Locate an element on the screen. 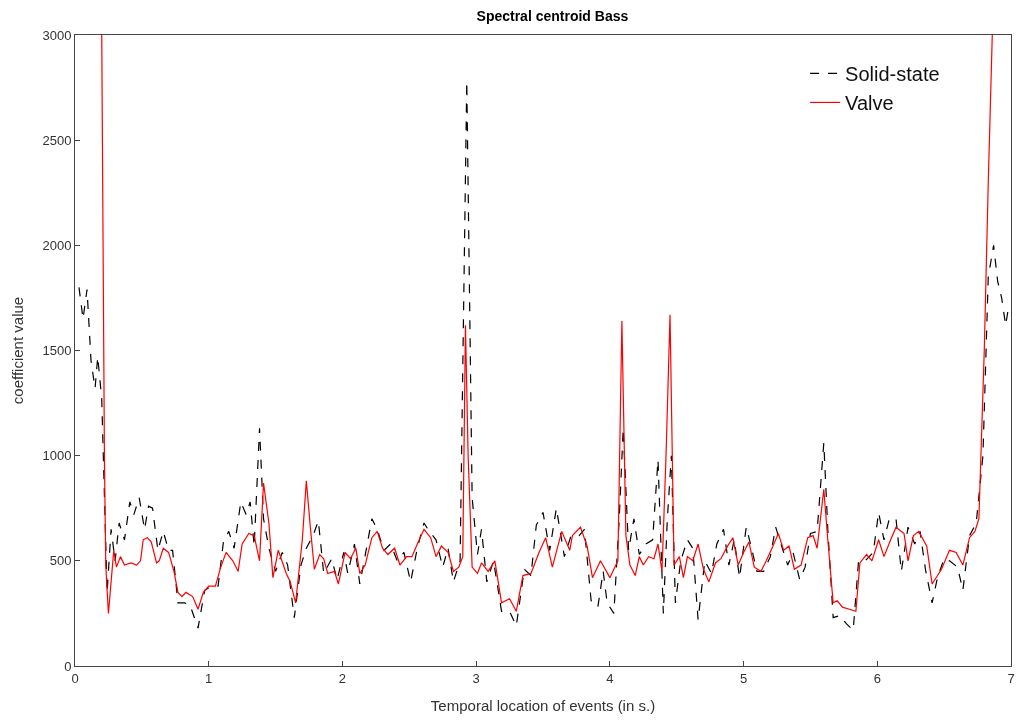 This screenshot has width=1023, height=721. y-tick-label: 3000 is located at coordinates (57, 35).